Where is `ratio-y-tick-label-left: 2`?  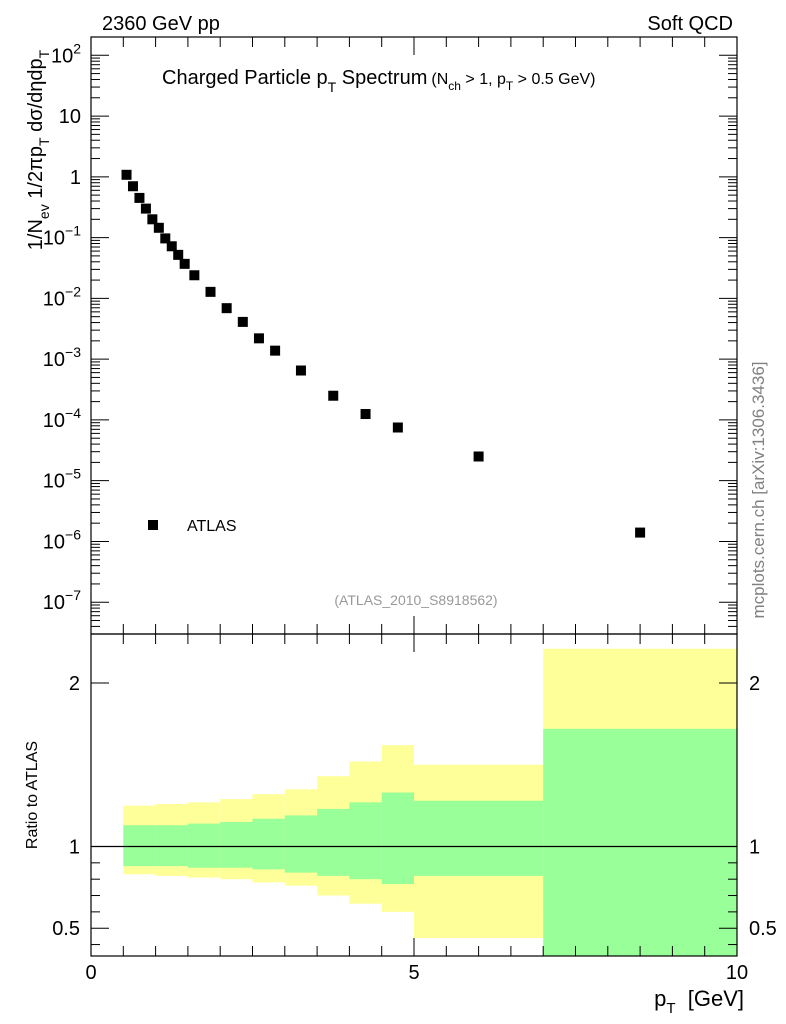 ratio-y-tick-label-left: 2 is located at coordinates (74, 684).